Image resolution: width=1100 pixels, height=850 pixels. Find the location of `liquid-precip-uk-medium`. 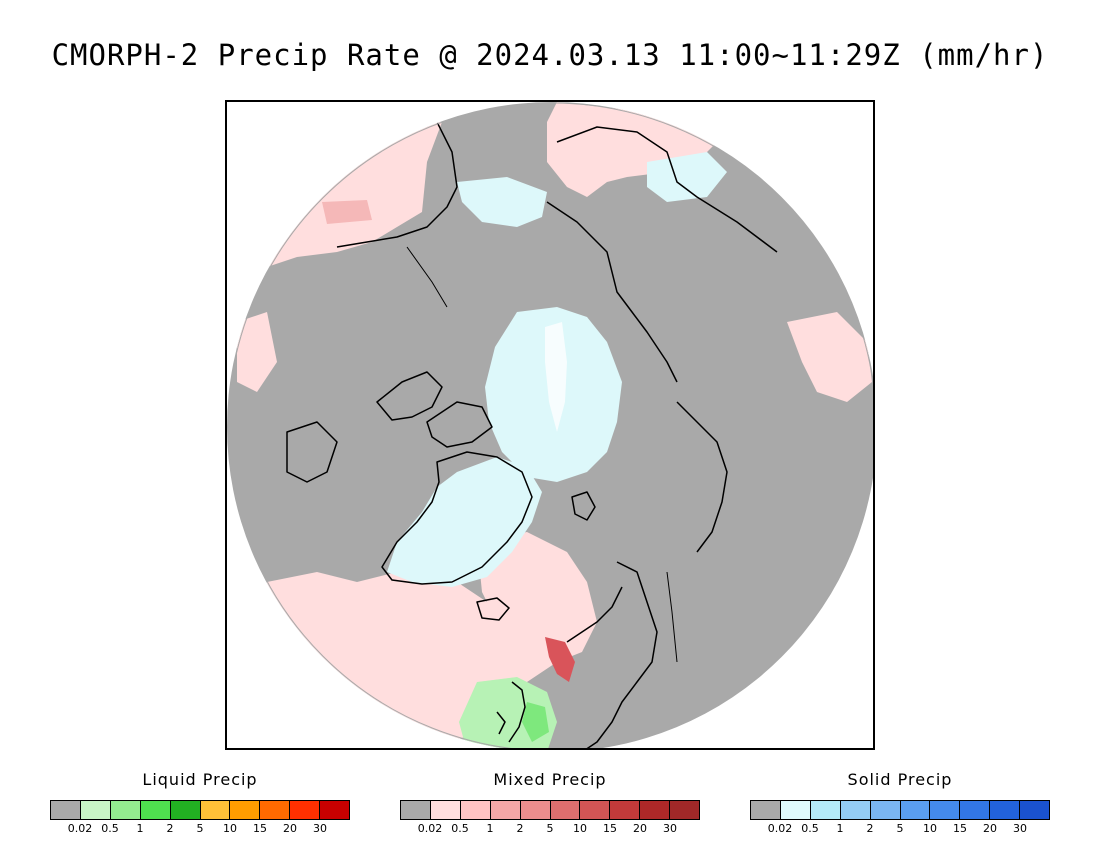

liquid-precip-uk-medium is located at coordinates (535, 722).